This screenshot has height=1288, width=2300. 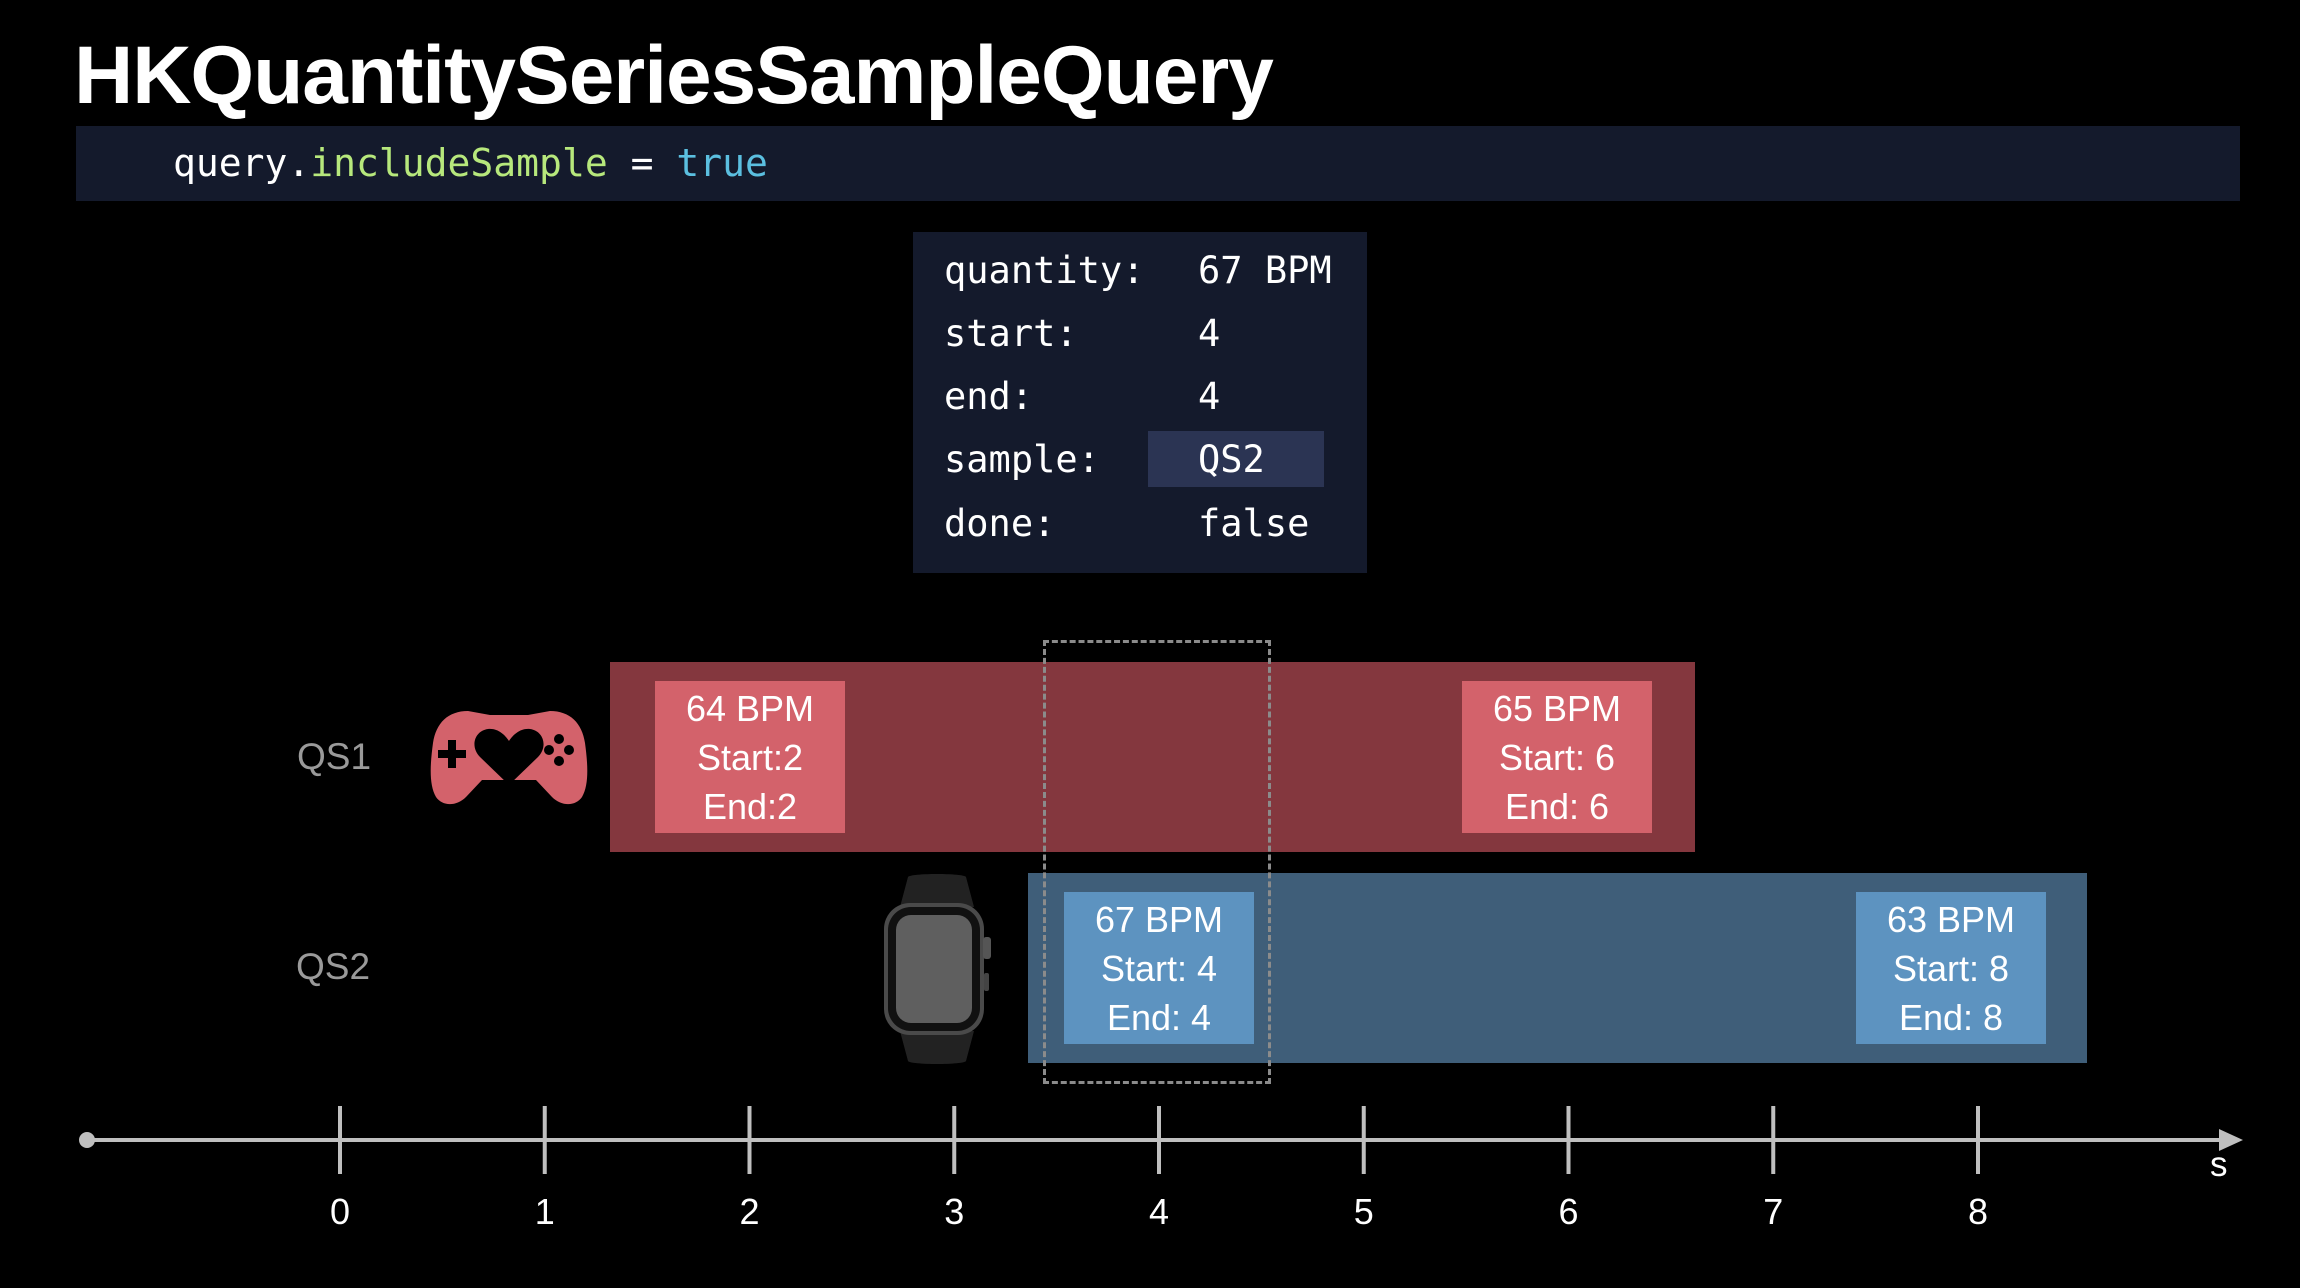 I want to click on series-label-qs1: QS1, so click(x=334, y=756).